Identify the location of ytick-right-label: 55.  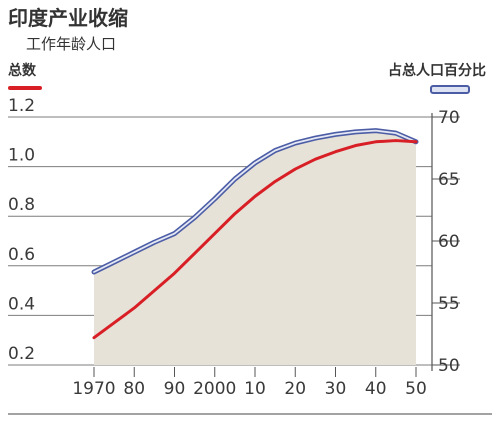
(449, 304).